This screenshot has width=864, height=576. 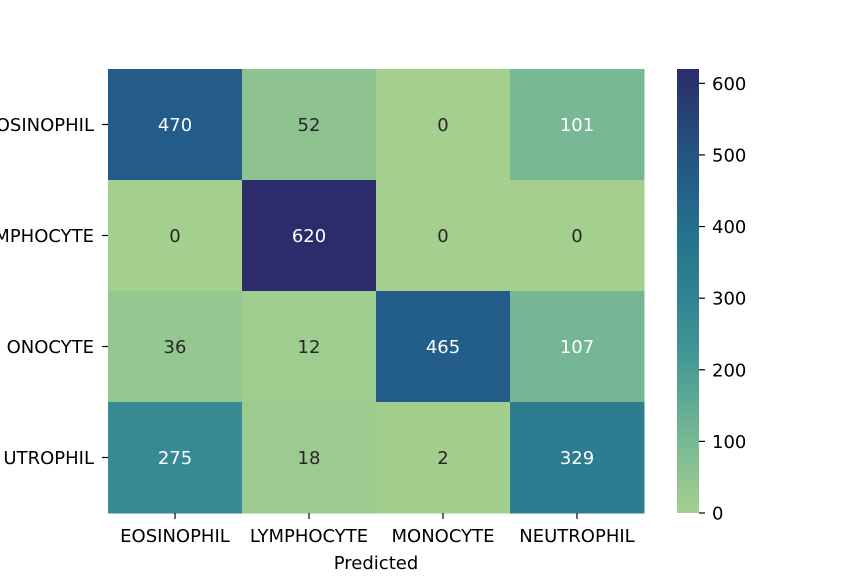 What do you see at coordinates (443, 536) in the screenshot?
I see `x-tick-label: MONOCYTE` at bounding box center [443, 536].